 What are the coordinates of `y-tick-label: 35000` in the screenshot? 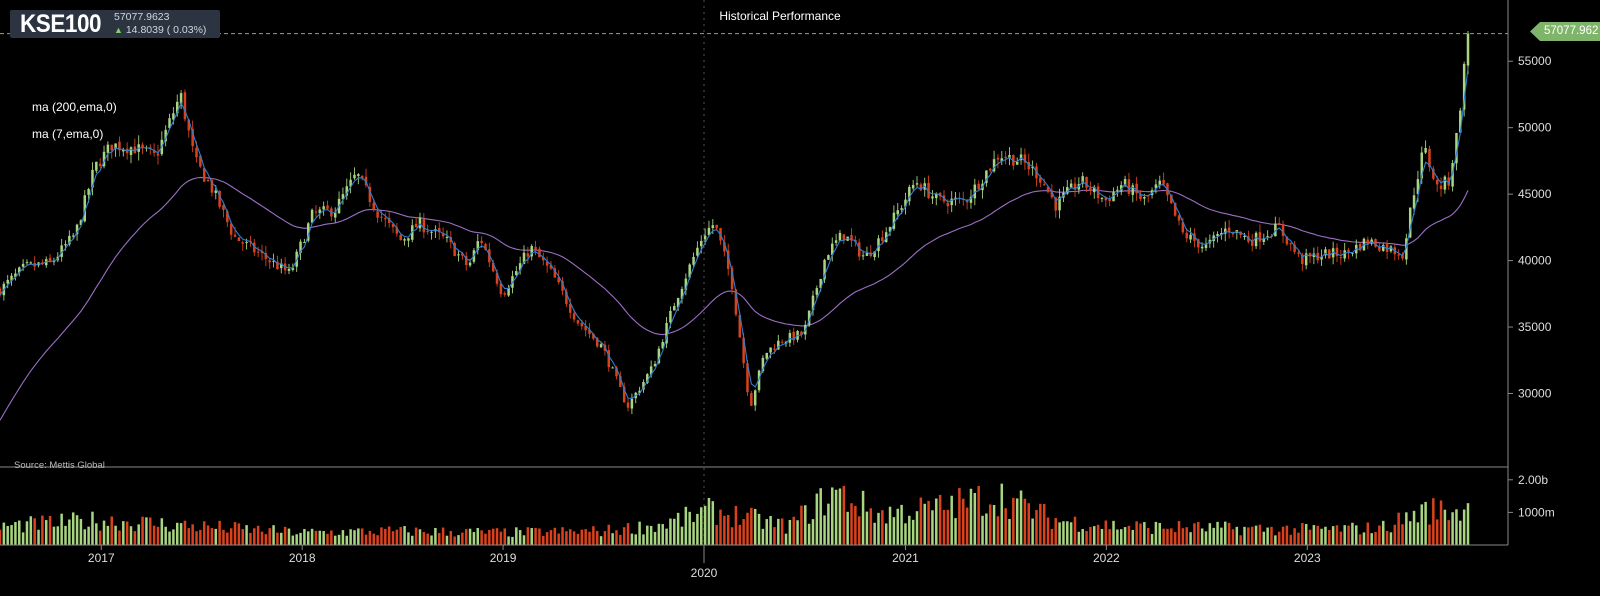 It's located at (1535, 327).